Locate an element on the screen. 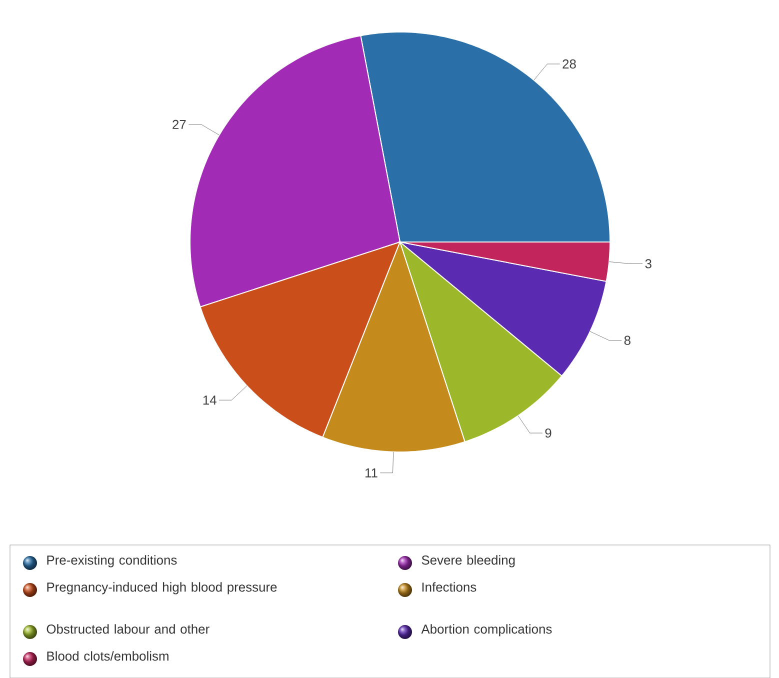 This screenshot has width=779, height=678. legend-label: Blood clots/embolism is located at coordinates (107, 656).